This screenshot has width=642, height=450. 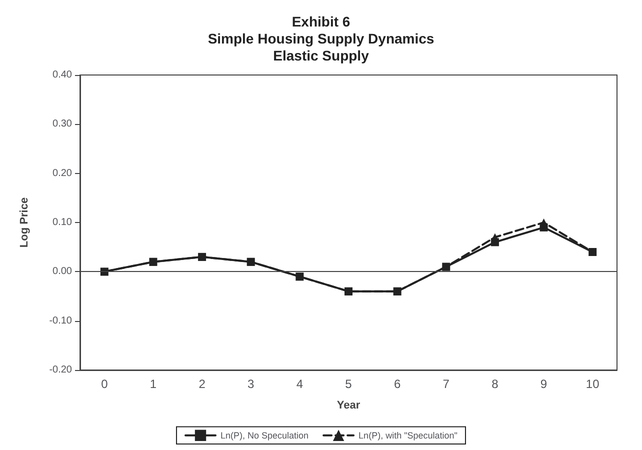 What do you see at coordinates (264, 435) in the screenshot?
I see `legend-label: Ln(P), No Speculation` at bounding box center [264, 435].